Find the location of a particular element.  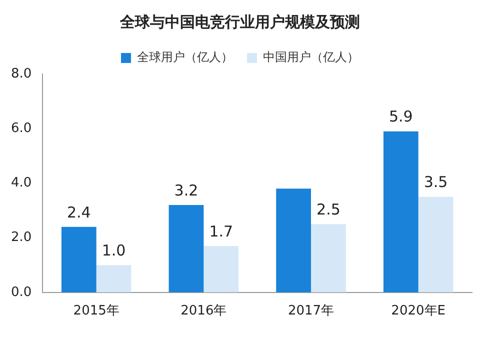

y-tick-label: 2.0 is located at coordinates (21, 238).